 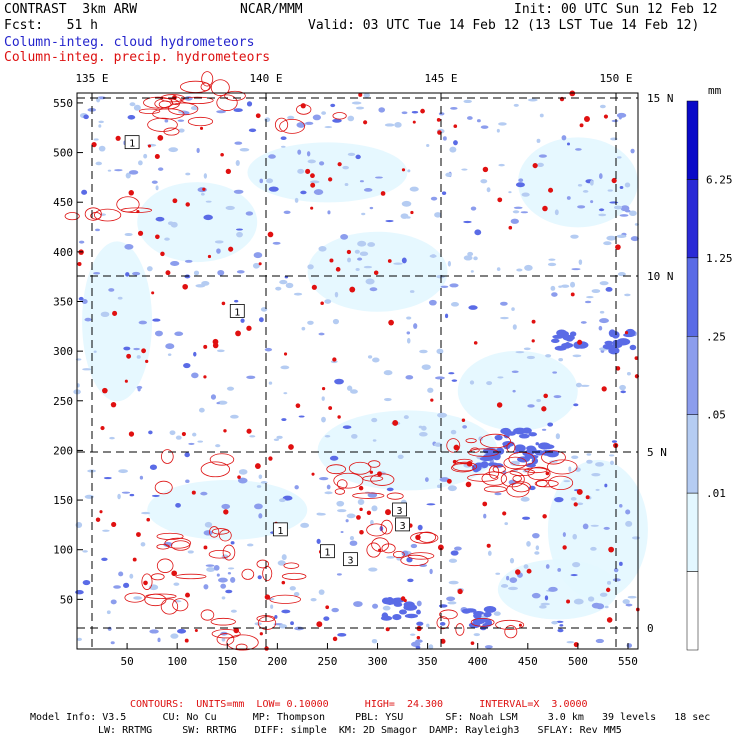 I want to click on contour-label-text: 3, so click(x=403, y=526).